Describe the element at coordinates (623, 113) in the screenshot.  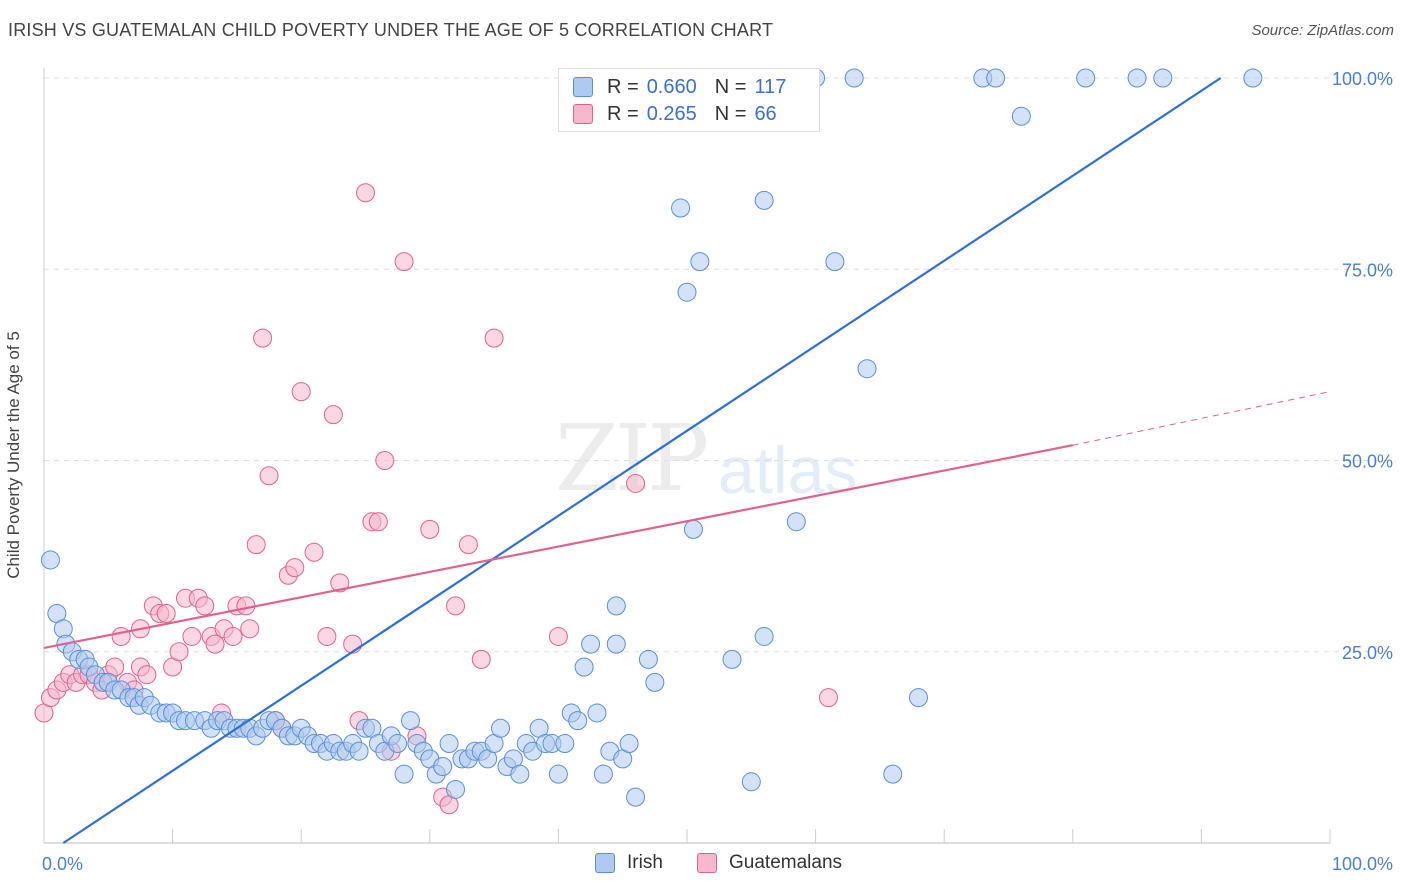
I see `guatemalan-r-label: R =` at that location.